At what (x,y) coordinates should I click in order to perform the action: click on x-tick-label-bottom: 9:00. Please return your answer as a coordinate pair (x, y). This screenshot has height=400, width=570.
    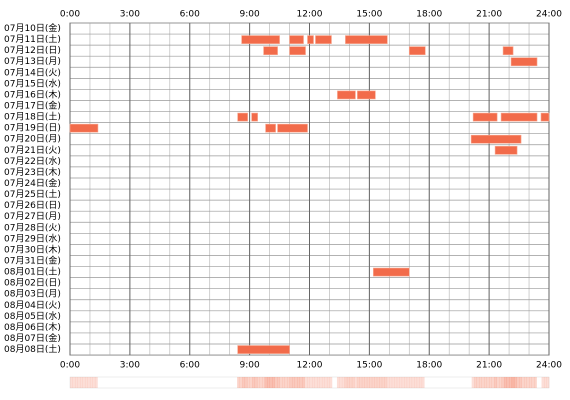
    Looking at the image, I should click on (250, 366).